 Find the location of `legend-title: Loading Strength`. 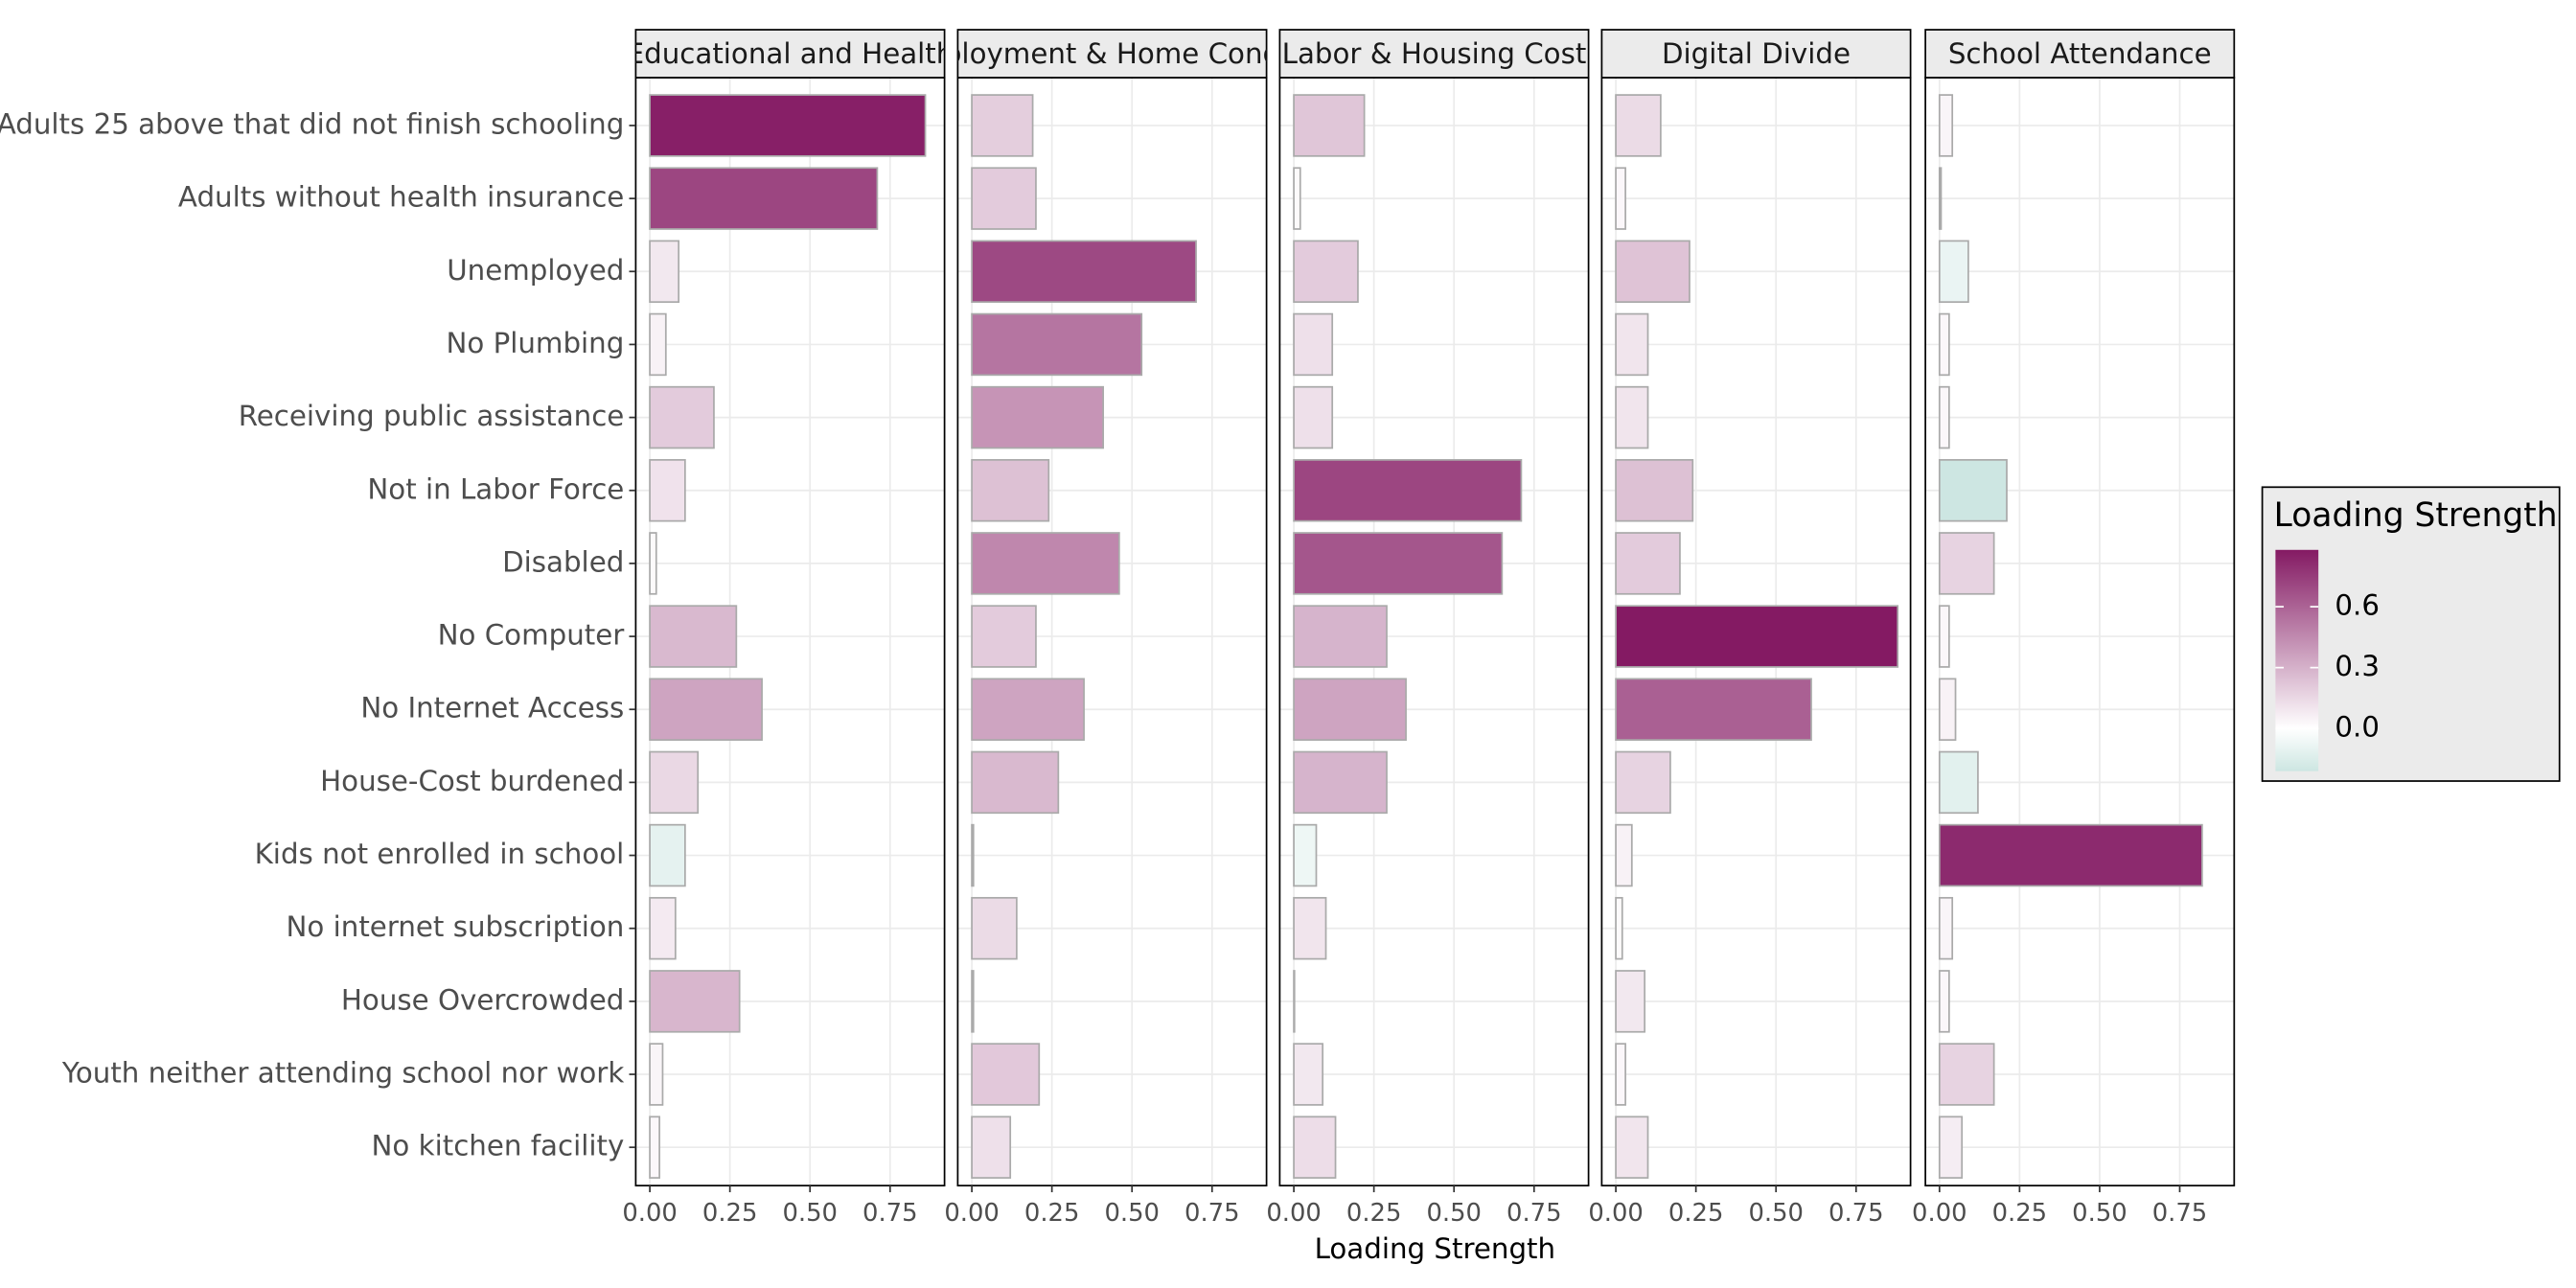

legend-title: Loading Strength is located at coordinates (2416, 515).